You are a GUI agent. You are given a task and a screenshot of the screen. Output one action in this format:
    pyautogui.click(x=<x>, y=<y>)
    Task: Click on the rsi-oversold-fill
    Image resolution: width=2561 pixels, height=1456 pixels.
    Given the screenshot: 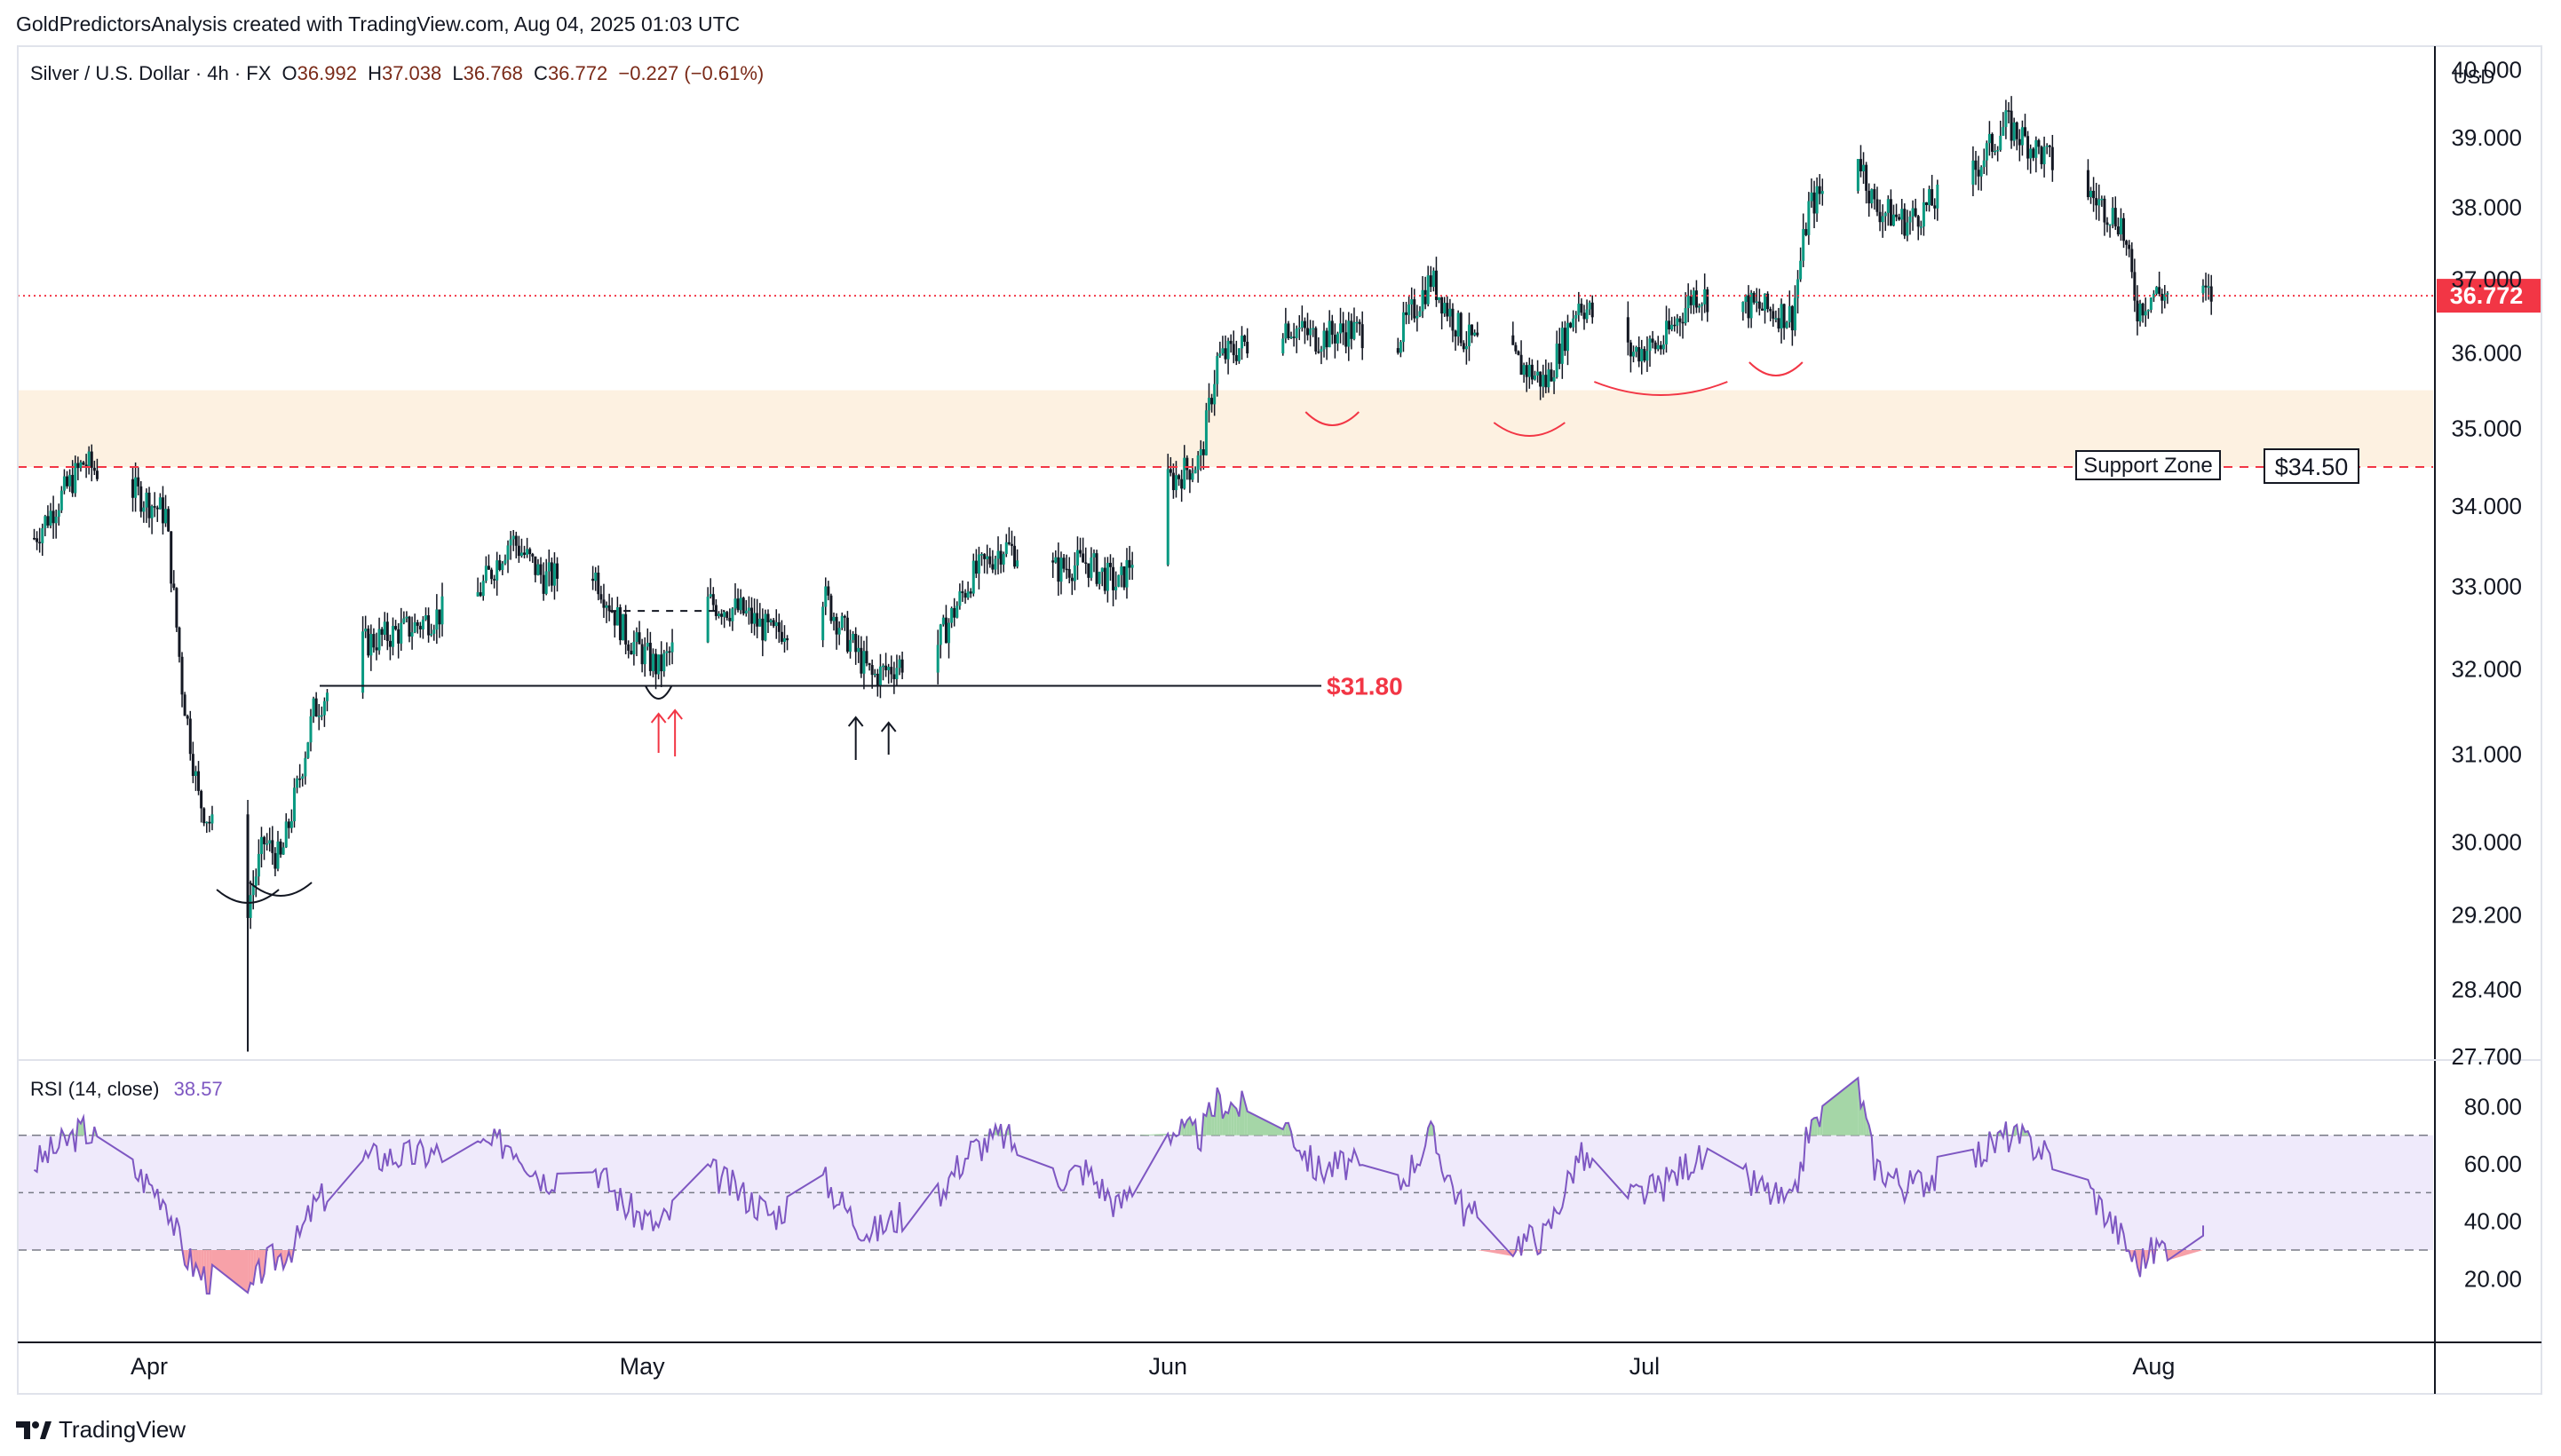 What is the action you would take?
    pyautogui.click(x=285, y=1260)
    